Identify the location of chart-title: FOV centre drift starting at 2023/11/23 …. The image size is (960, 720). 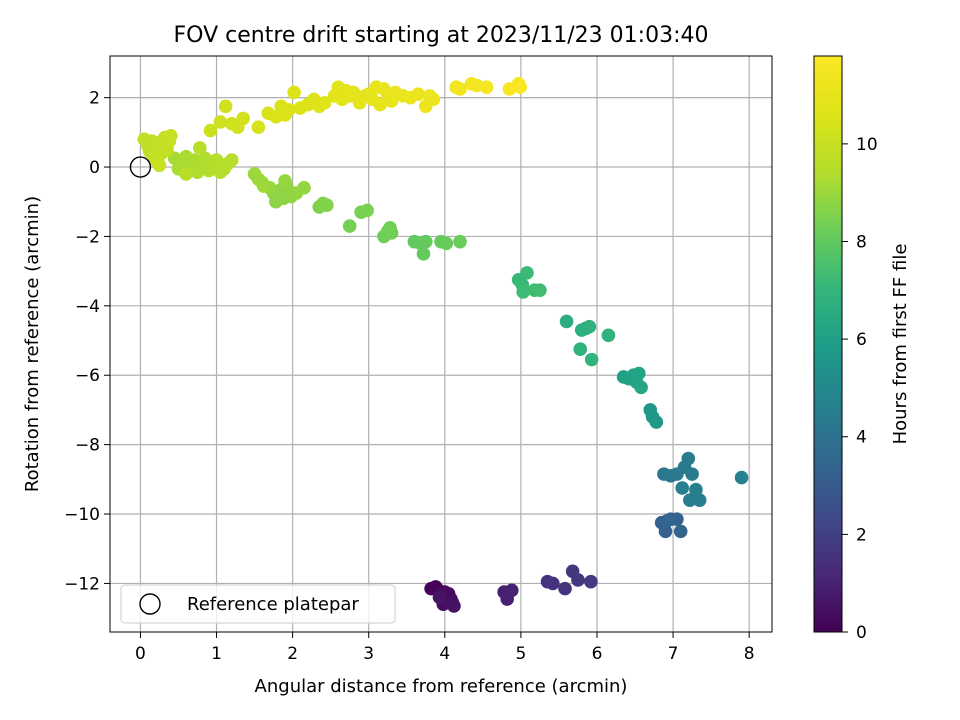
(441, 35).